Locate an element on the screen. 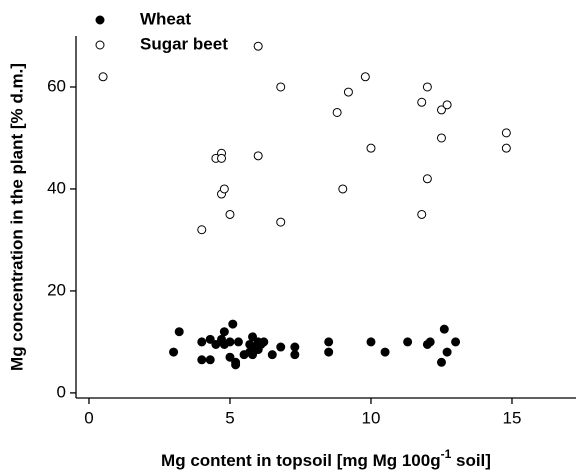  x-axis-label-part: soil] is located at coordinates (471, 460).